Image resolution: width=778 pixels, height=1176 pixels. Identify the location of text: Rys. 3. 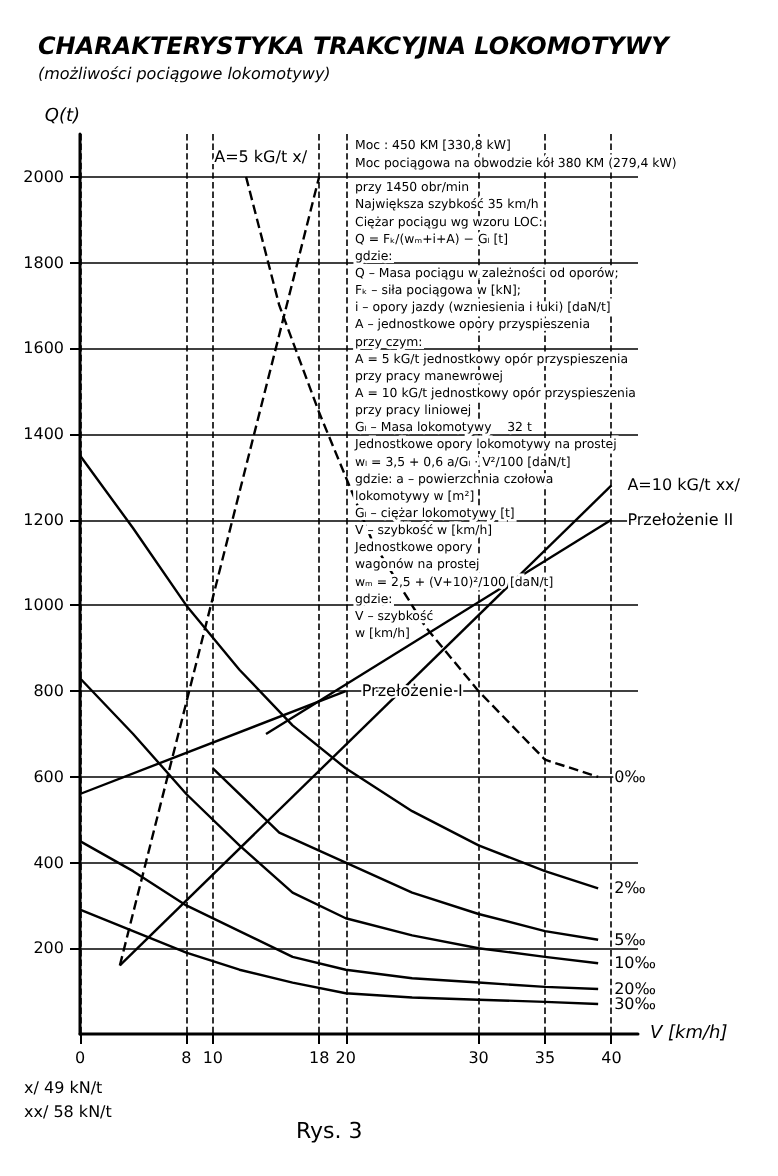
(329, 1131).